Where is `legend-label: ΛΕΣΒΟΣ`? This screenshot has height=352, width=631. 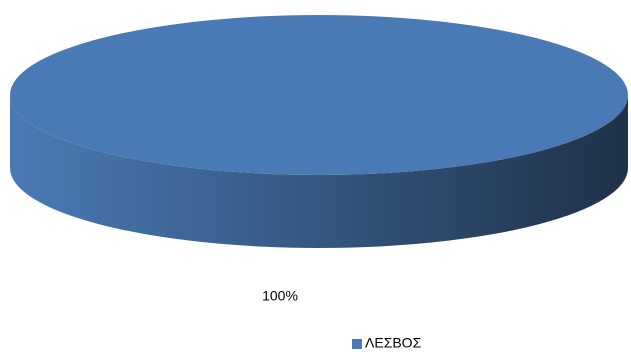 legend-label: ΛΕΣΒΟΣ is located at coordinates (393, 343).